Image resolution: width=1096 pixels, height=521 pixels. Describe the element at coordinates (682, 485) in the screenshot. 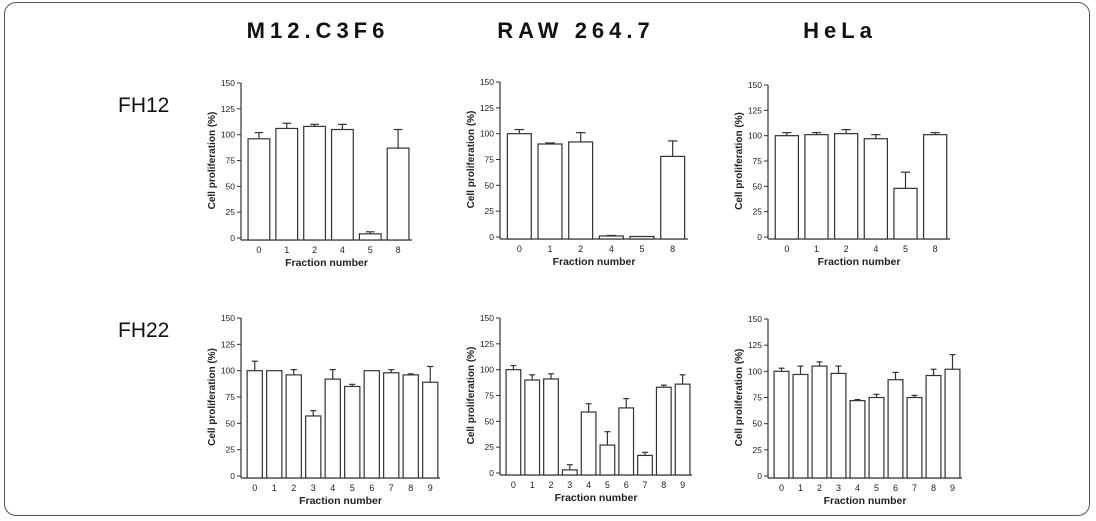

I see `x-tick-label: 9` at that location.